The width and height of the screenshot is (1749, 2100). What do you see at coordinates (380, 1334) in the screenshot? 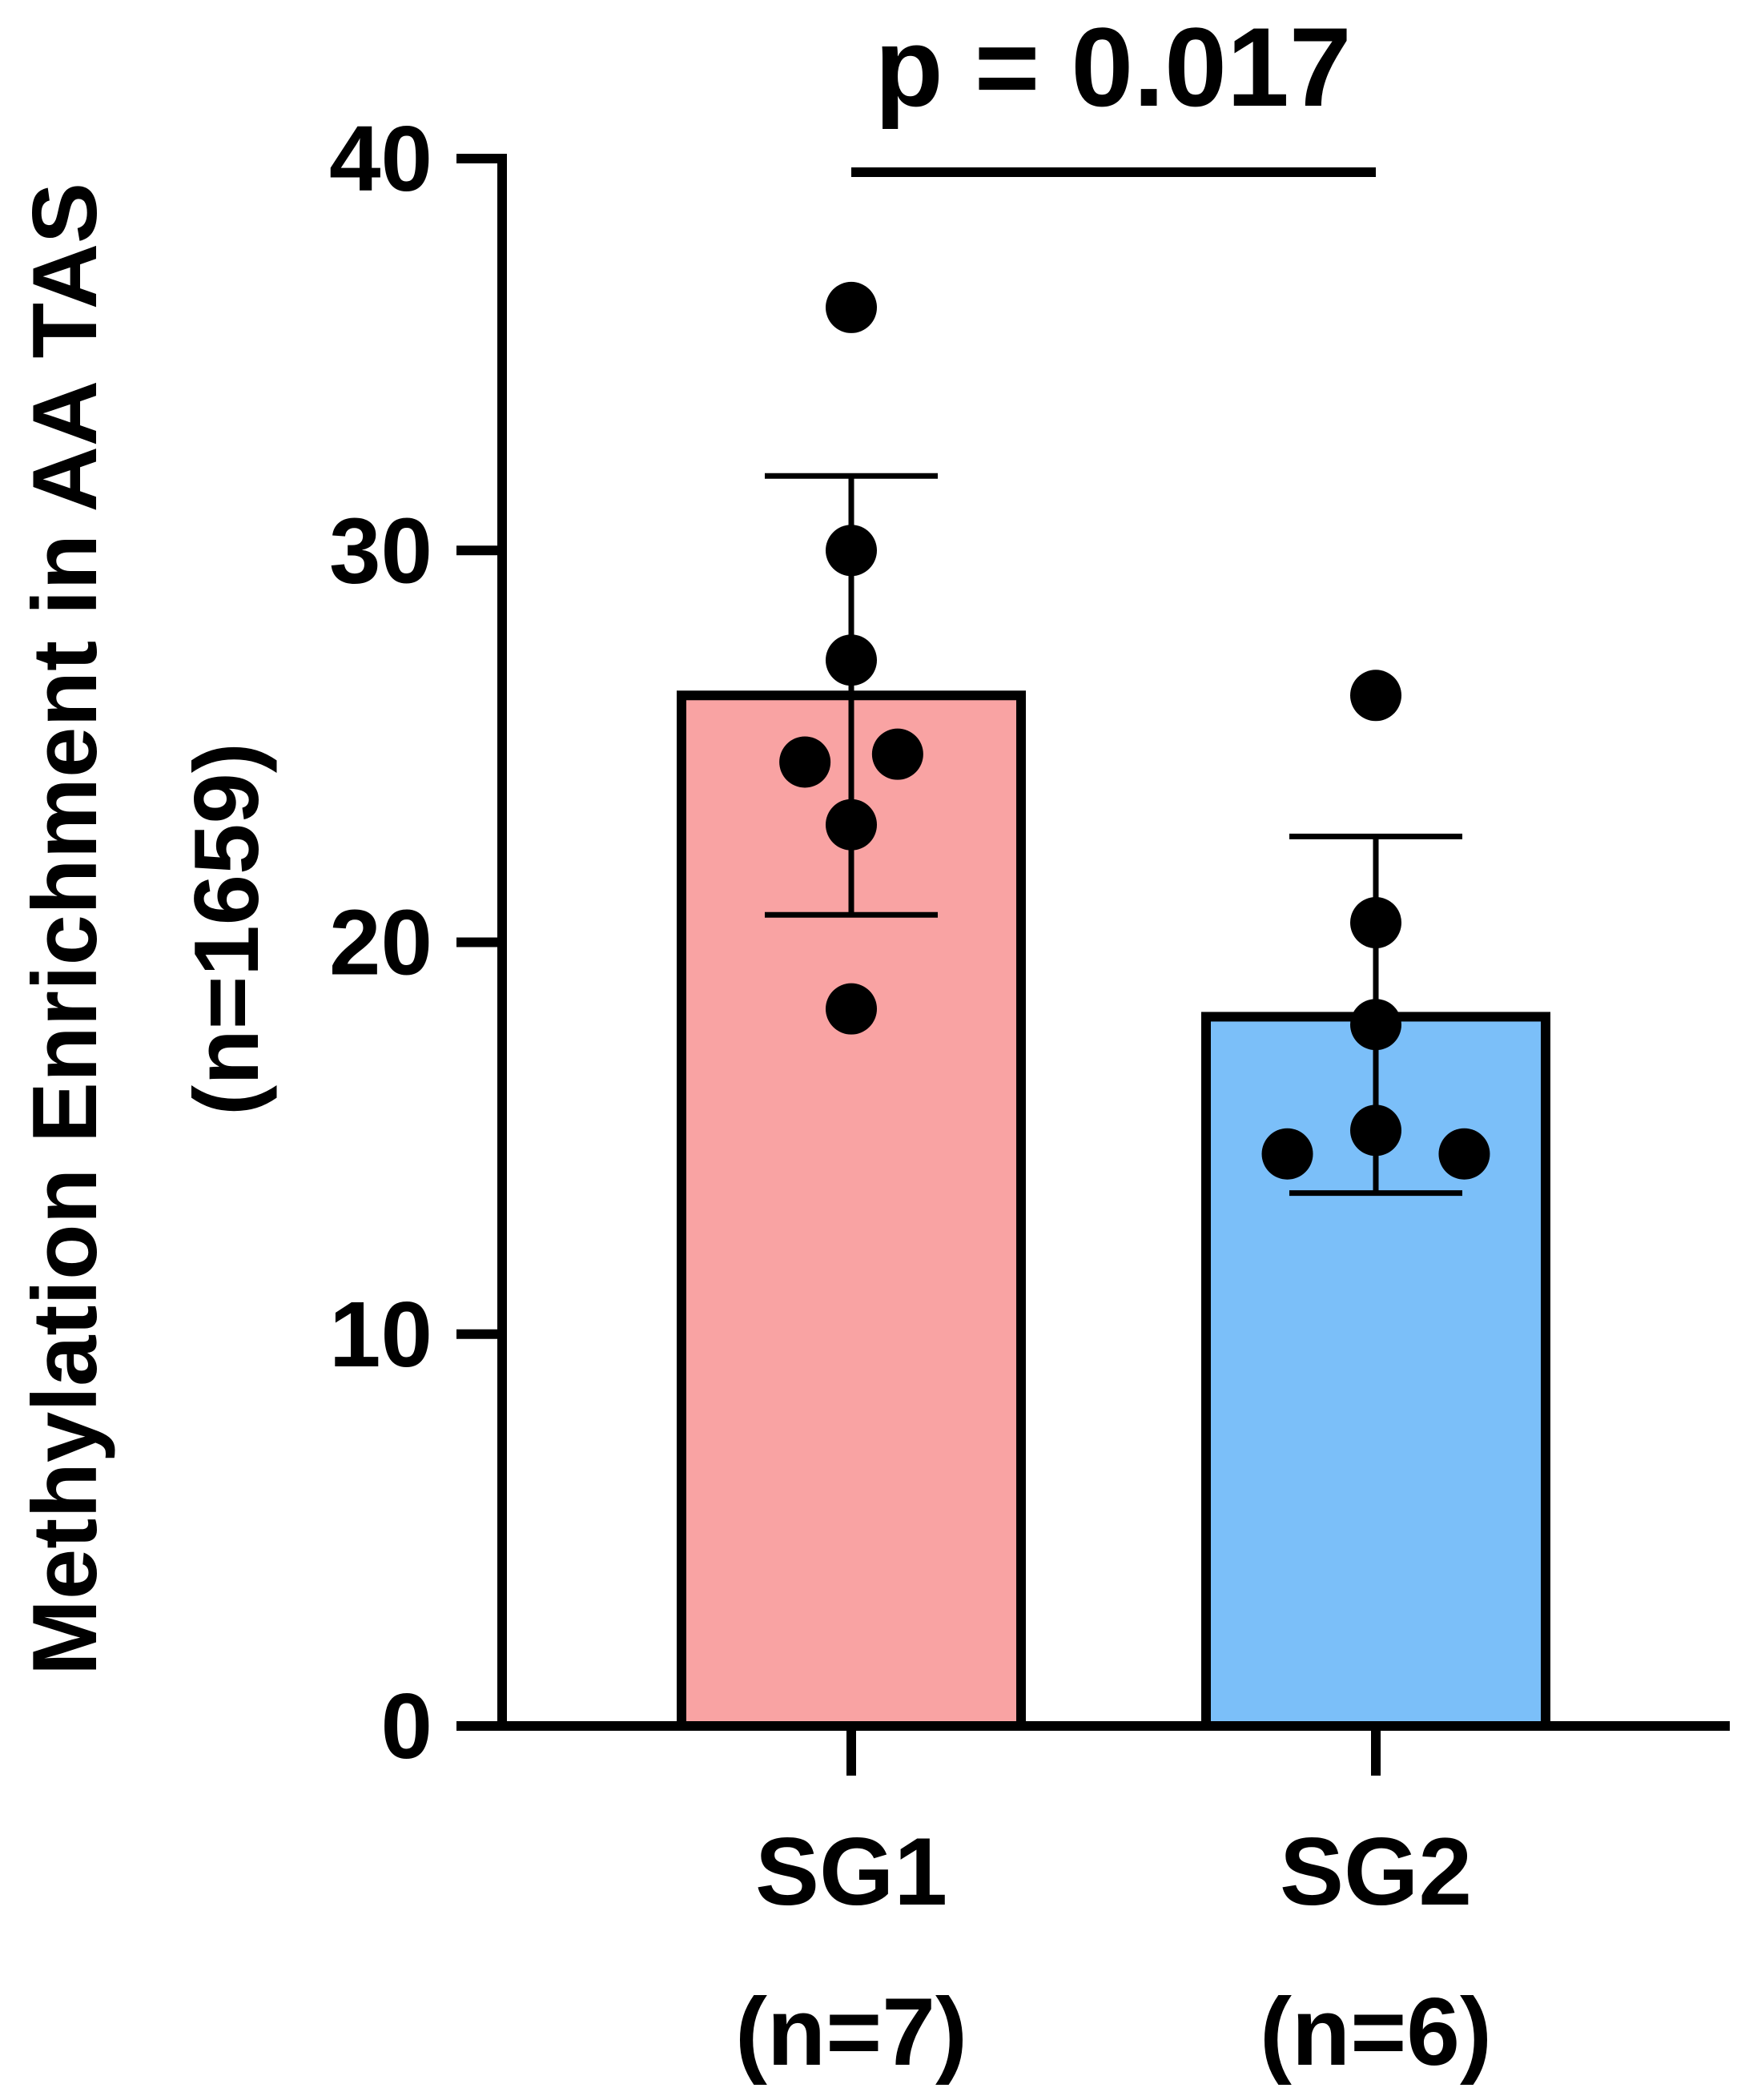
I see `y-tick-label-10: 10` at bounding box center [380, 1334].